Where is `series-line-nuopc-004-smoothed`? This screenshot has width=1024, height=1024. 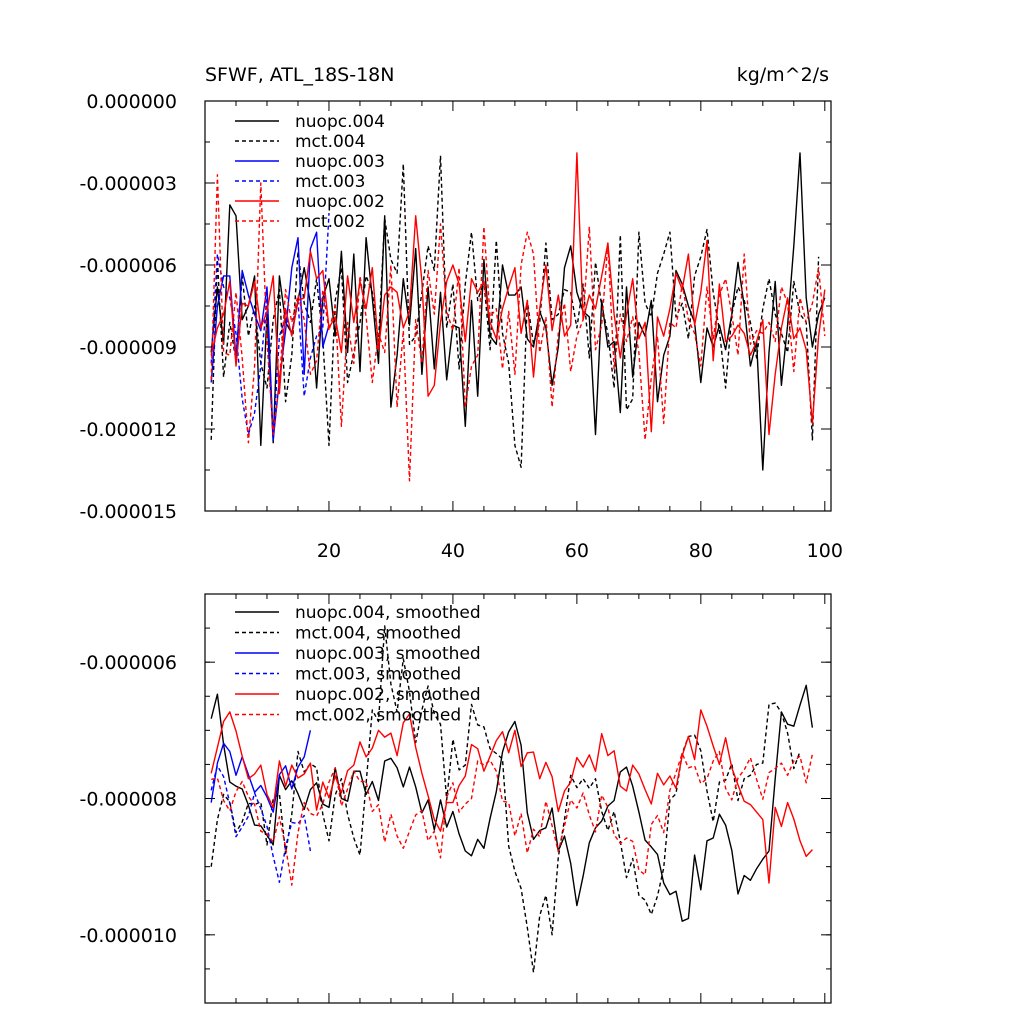
series-line-nuopc-004-smoothed is located at coordinates (512, 803).